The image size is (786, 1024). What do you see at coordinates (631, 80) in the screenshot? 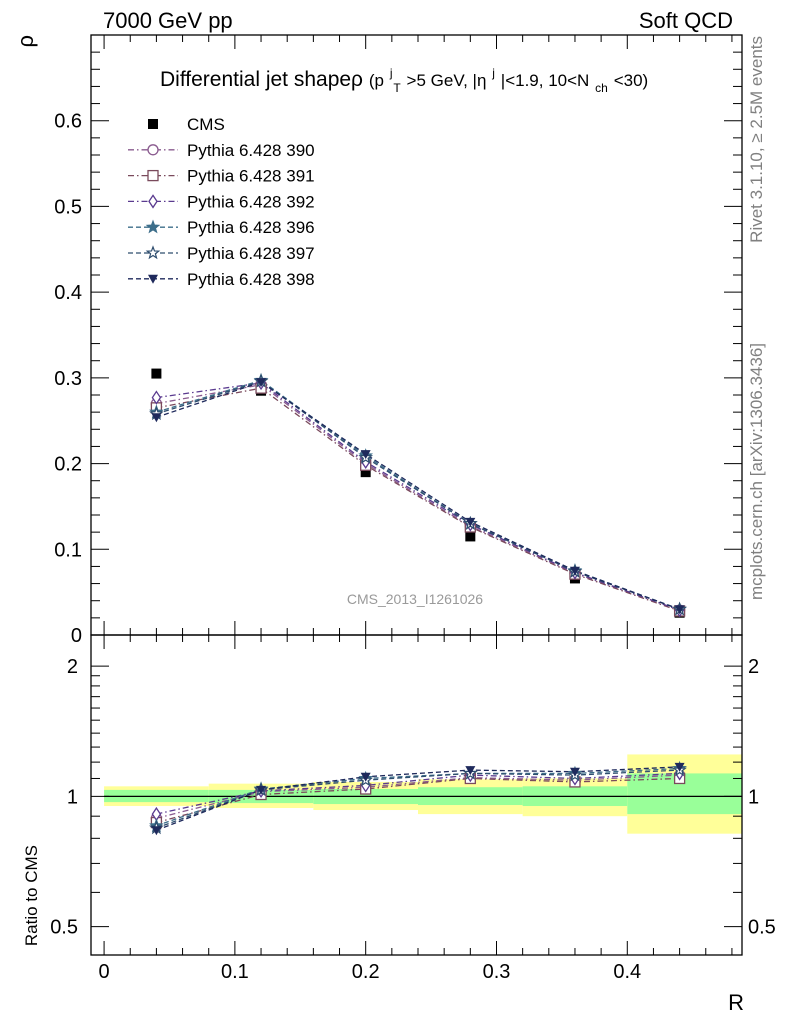
I see `title-end: <30)` at bounding box center [631, 80].